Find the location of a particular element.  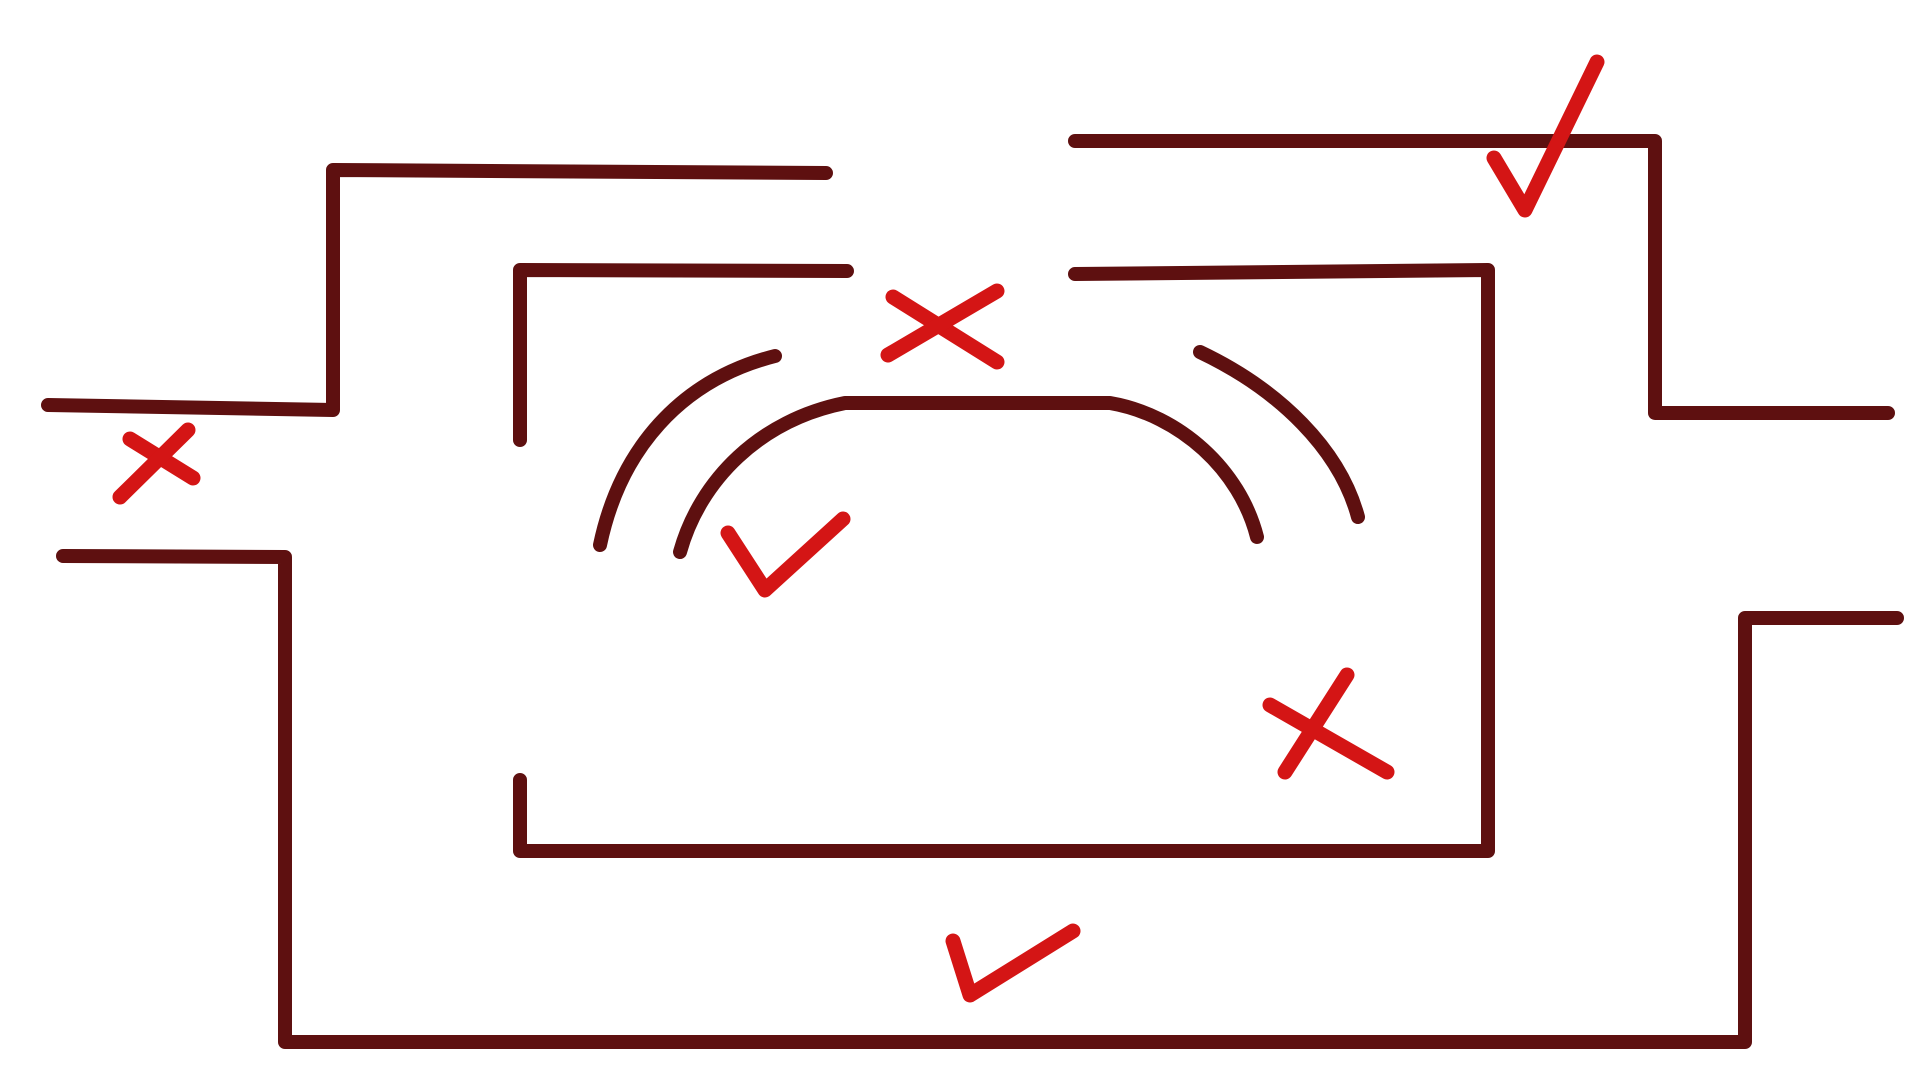

inner-wall-left-upper is located at coordinates (683, 355).